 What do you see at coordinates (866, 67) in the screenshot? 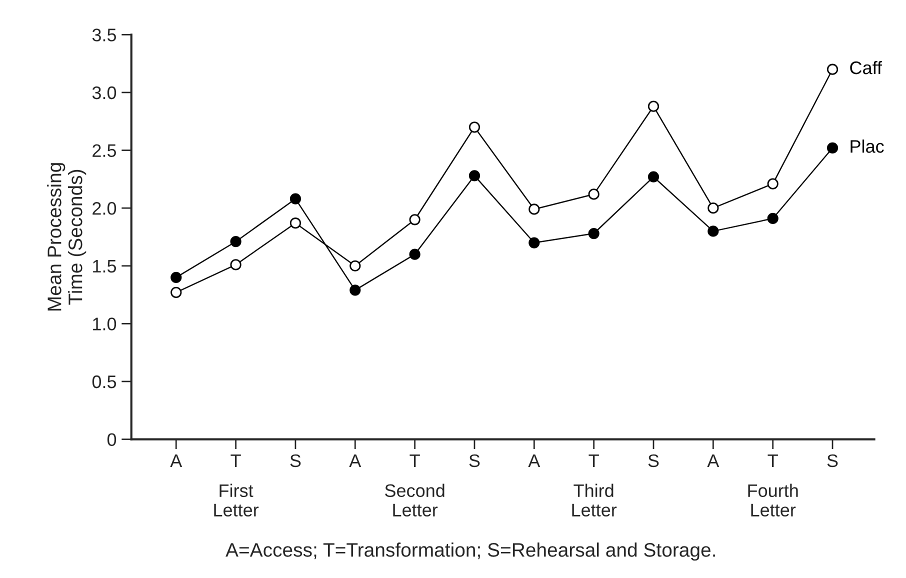
I see `series-label: Caff` at bounding box center [866, 67].